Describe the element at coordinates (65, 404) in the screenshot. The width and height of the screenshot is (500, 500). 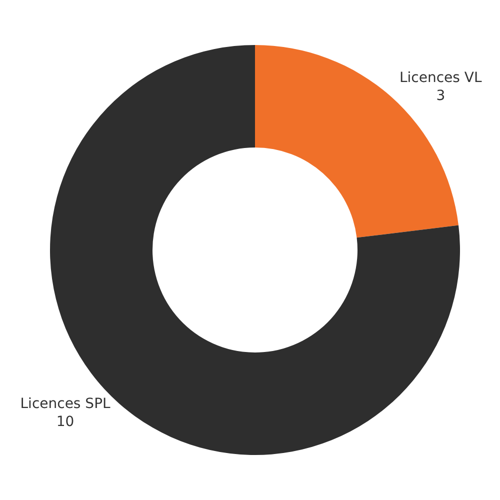
I see `slice-label: Licences SPL` at that location.